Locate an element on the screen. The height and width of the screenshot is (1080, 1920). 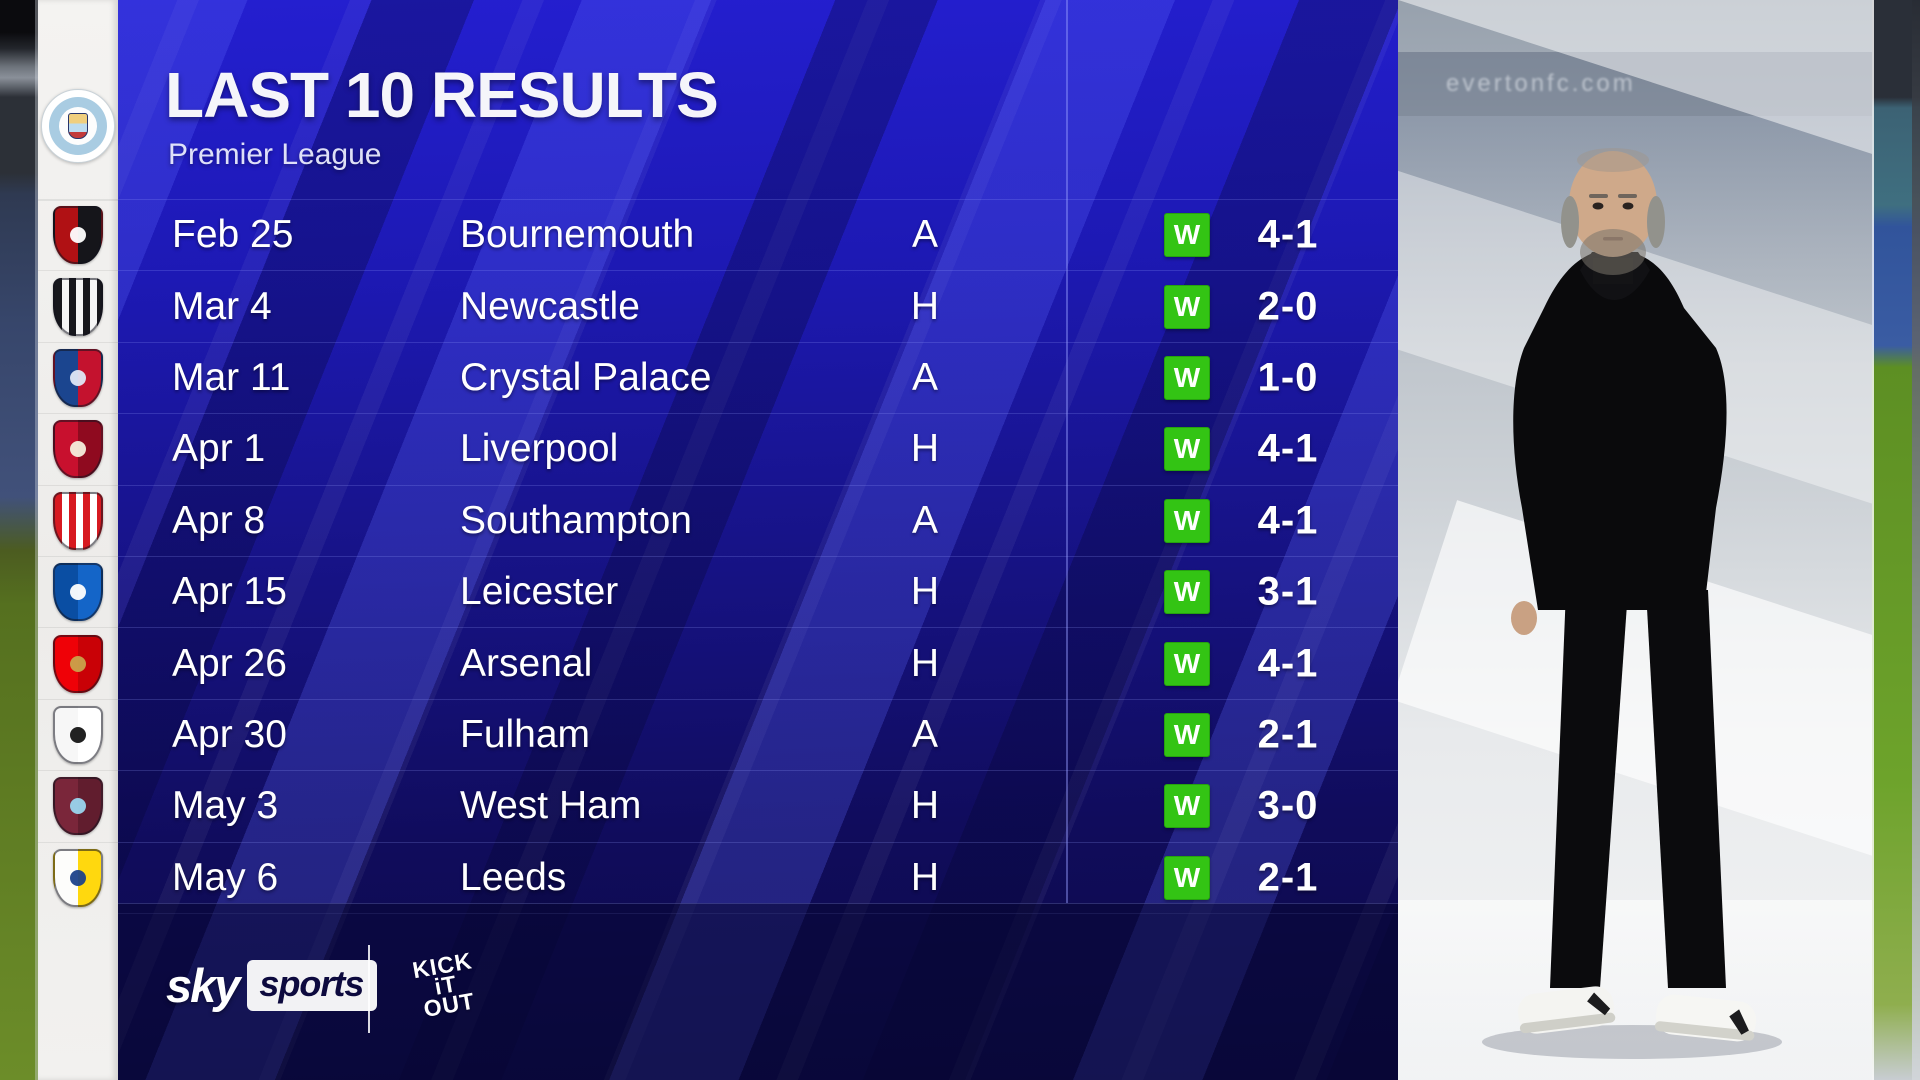
floor-sheen is located at coordinates (1659, 990).